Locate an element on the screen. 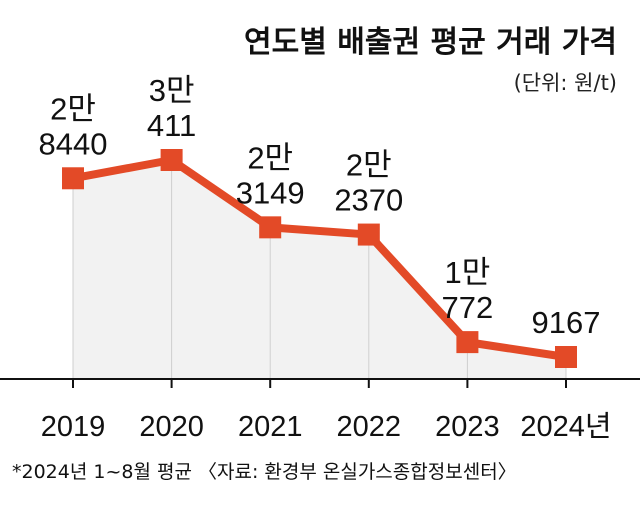  data-label-2-1: 3149 is located at coordinates (270, 192).